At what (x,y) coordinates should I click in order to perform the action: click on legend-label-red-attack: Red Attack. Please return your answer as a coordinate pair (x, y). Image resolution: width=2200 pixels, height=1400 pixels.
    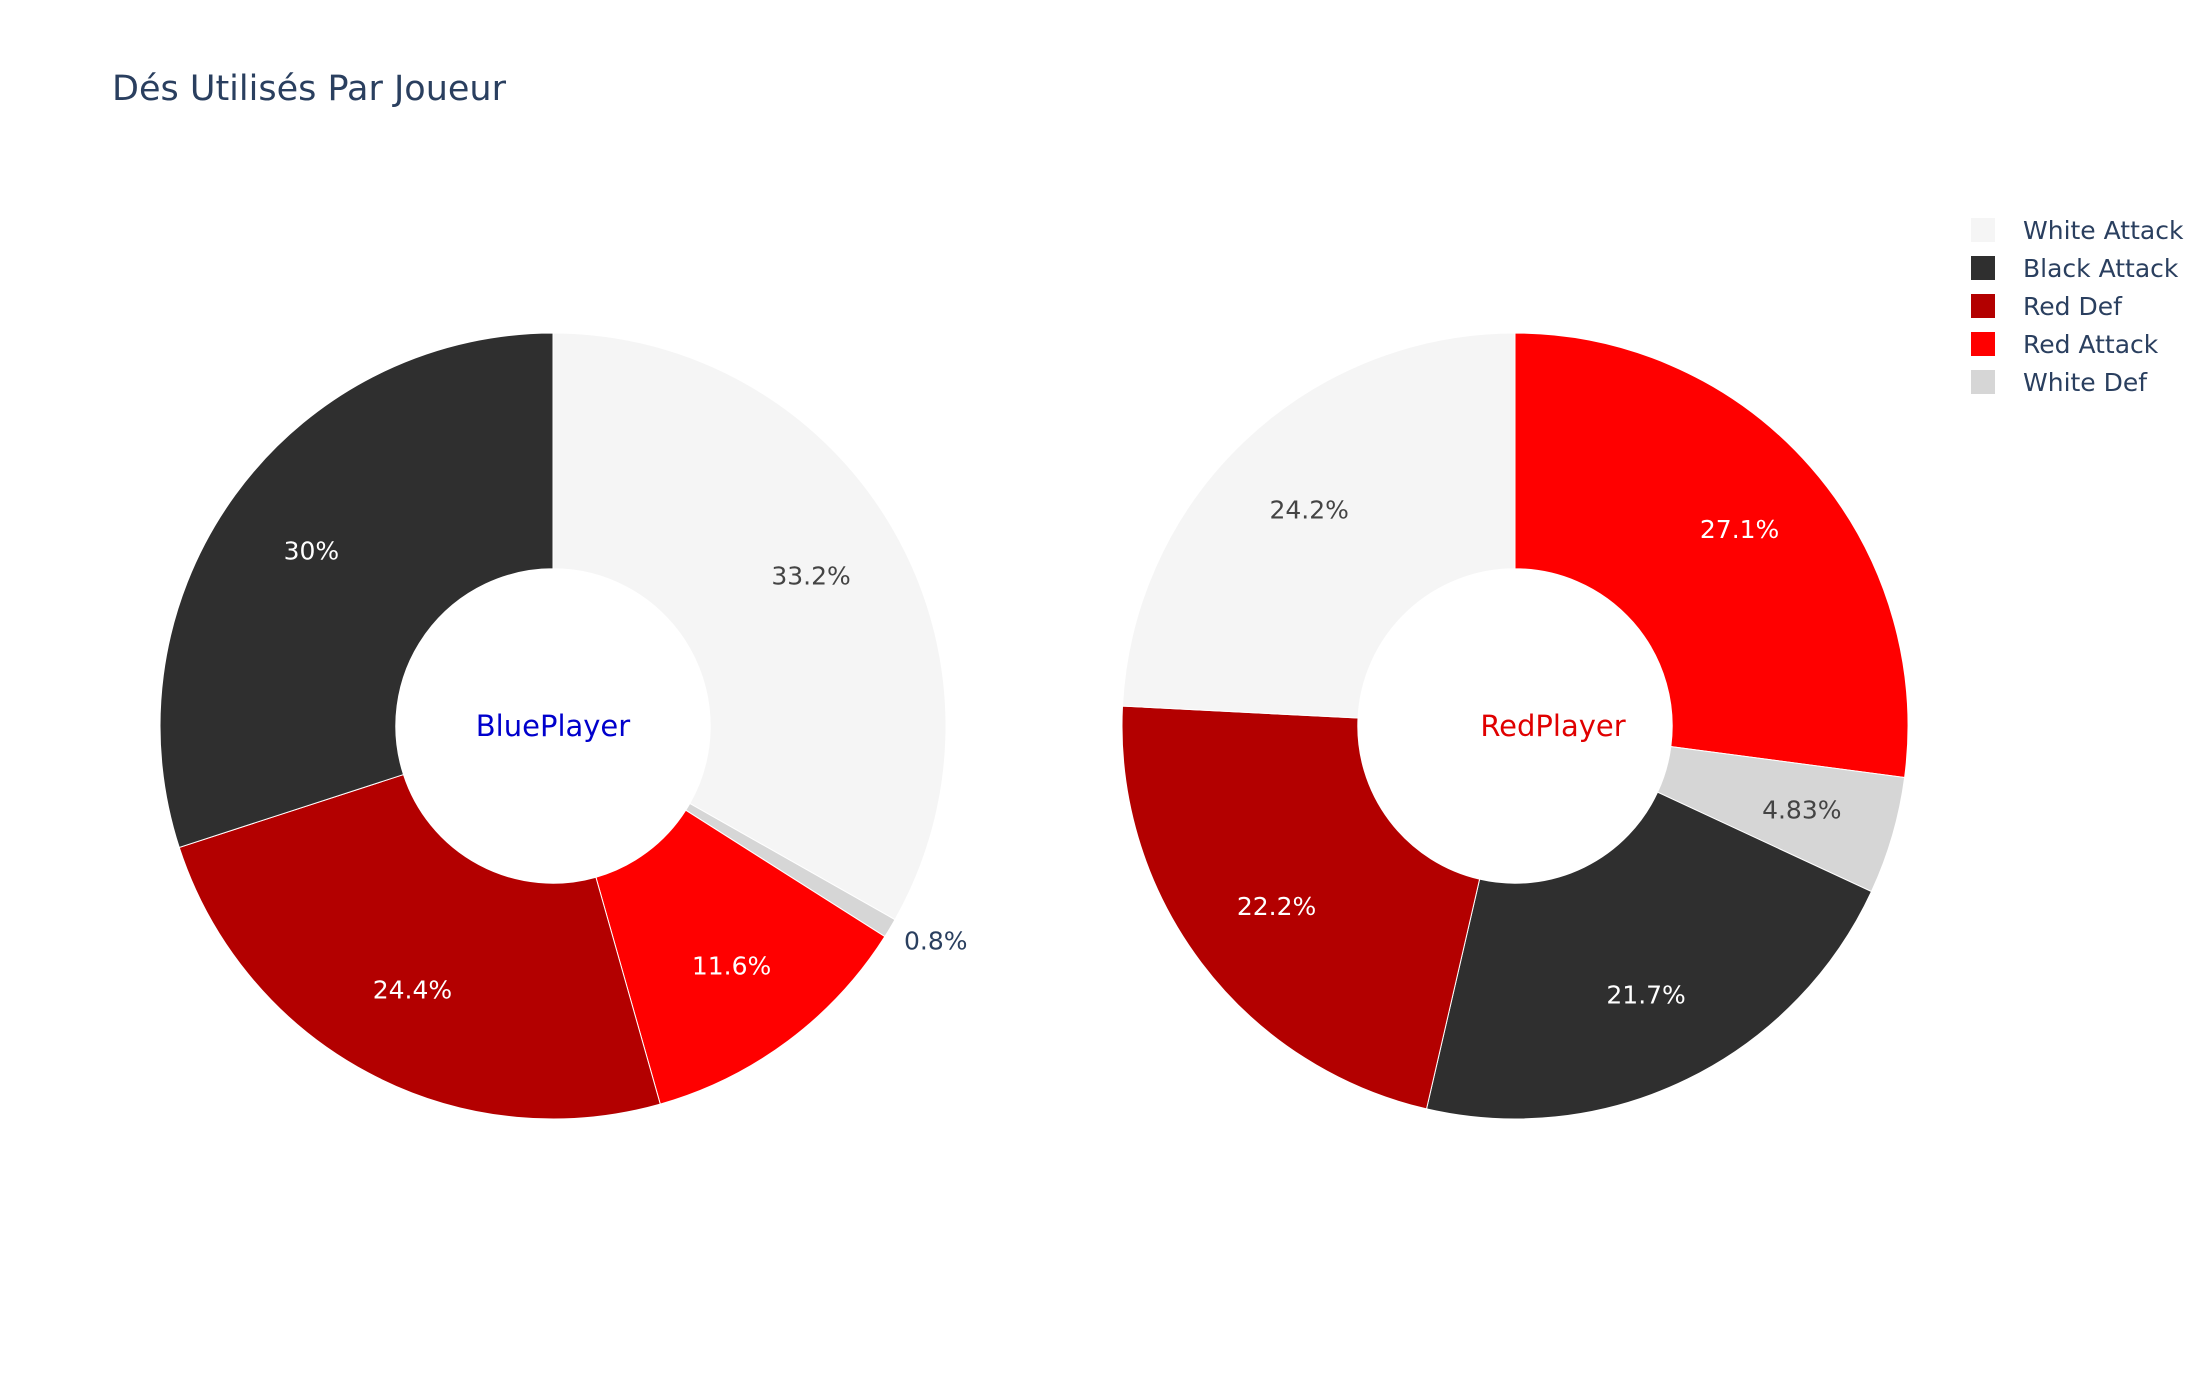
    Looking at the image, I should click on (2091, 344).